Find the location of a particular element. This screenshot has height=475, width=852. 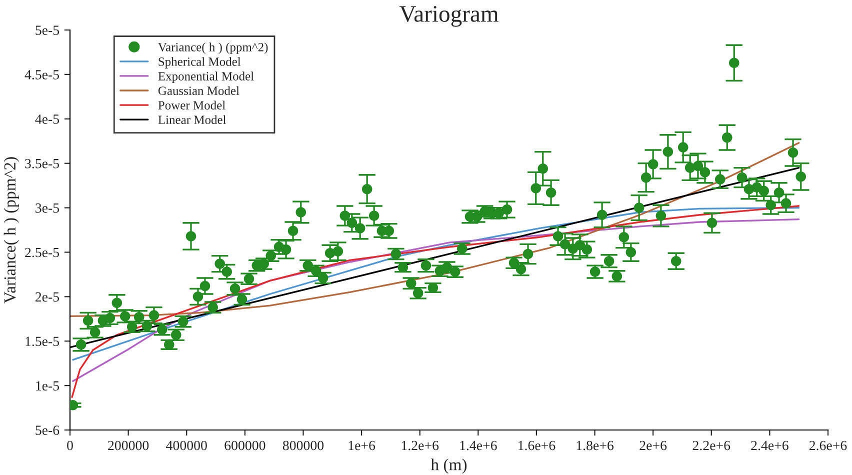

x-tick-label: 1.4e+6 is located at coordinates (478, 445).